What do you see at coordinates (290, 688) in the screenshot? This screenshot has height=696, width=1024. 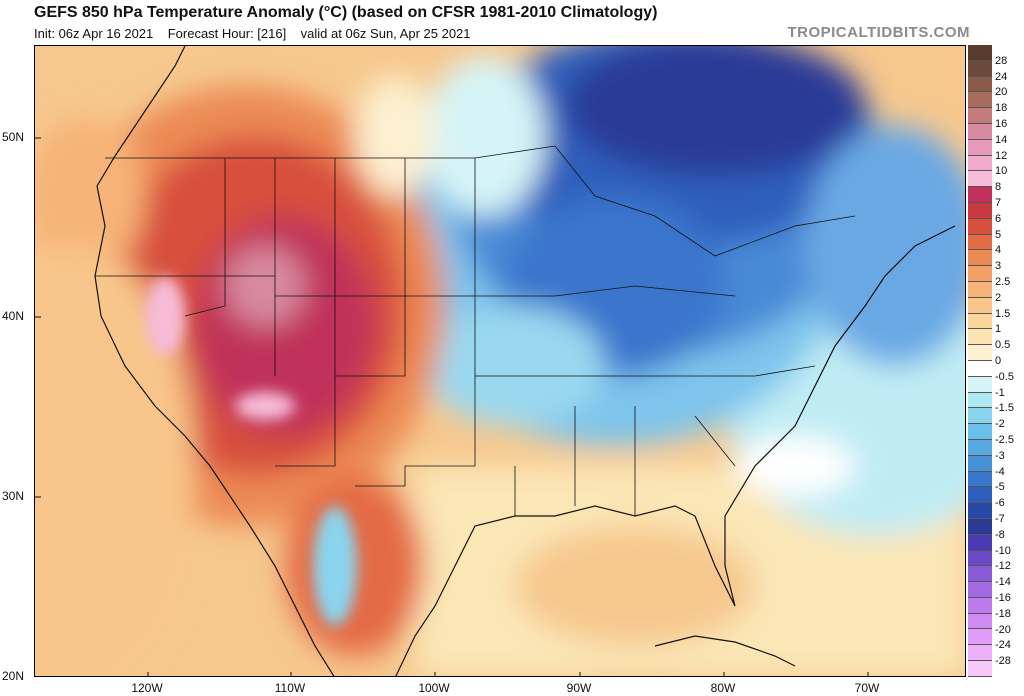 I see `lon-label-110w: 110W` at bounding box center [290, 688].